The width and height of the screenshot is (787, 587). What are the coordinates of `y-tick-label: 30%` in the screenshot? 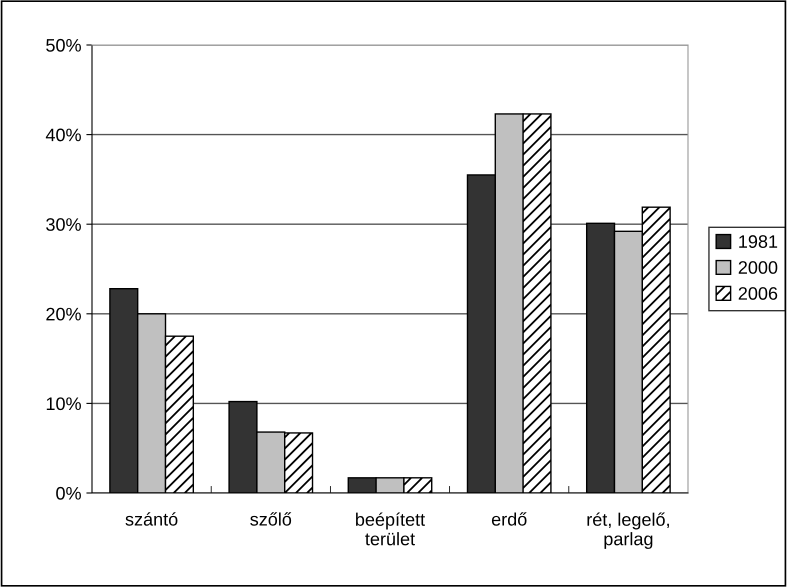 It's located at (63, 224).